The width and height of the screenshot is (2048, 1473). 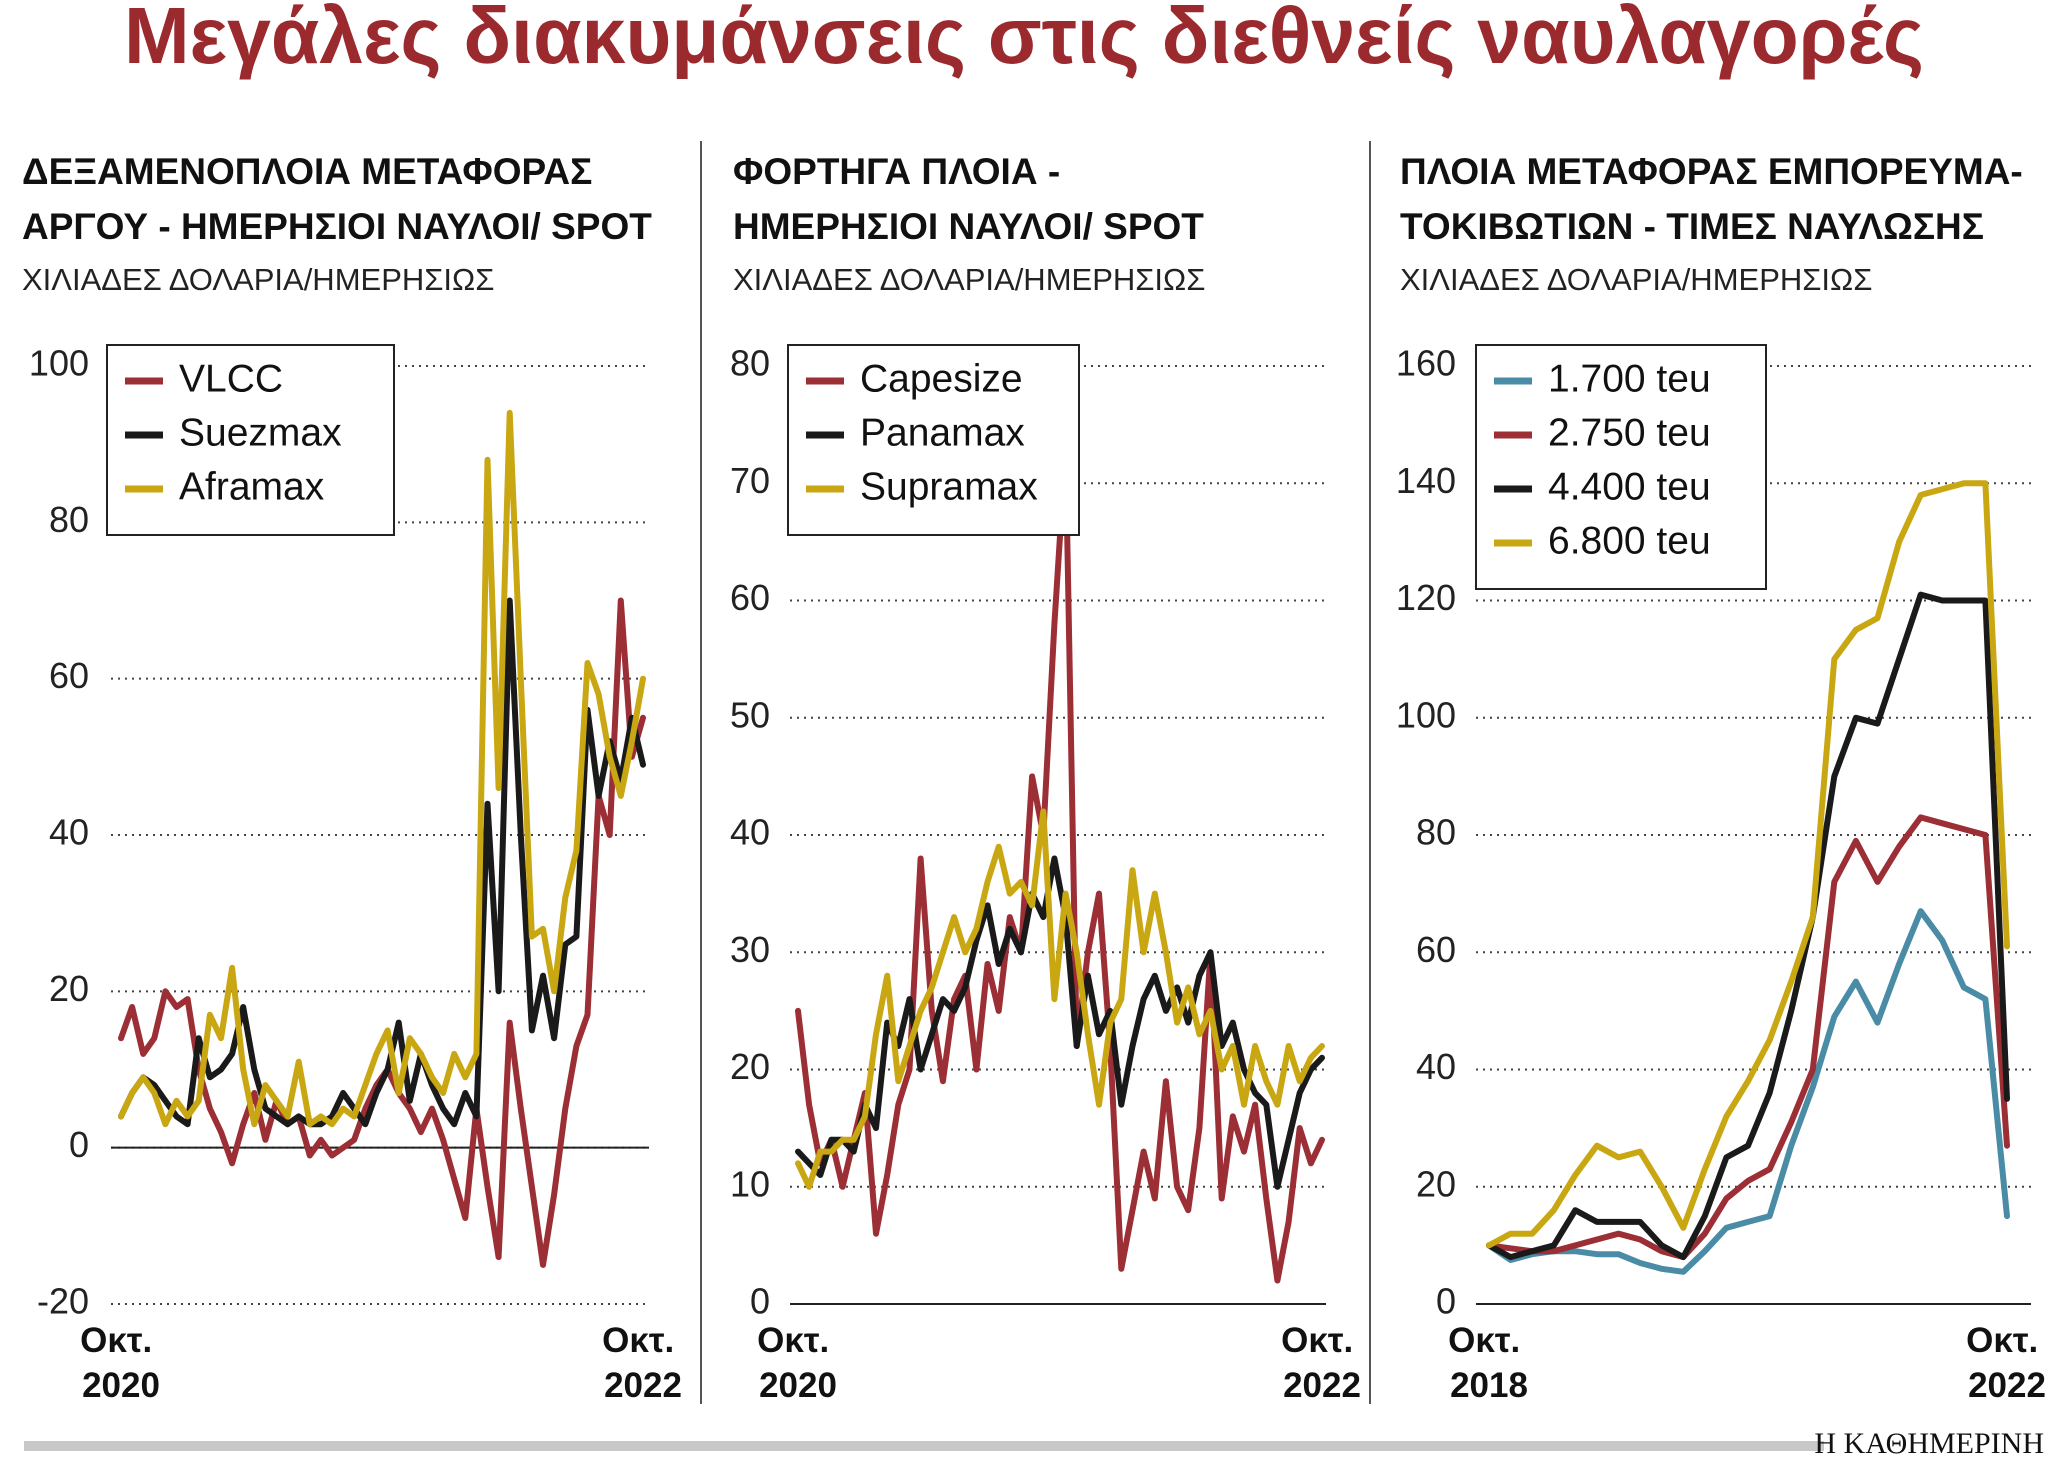 What do you see at coordinates (63, 1301) in the screenshot?
I see `y-tick-label: -20` at bounding box center [63, 1301].